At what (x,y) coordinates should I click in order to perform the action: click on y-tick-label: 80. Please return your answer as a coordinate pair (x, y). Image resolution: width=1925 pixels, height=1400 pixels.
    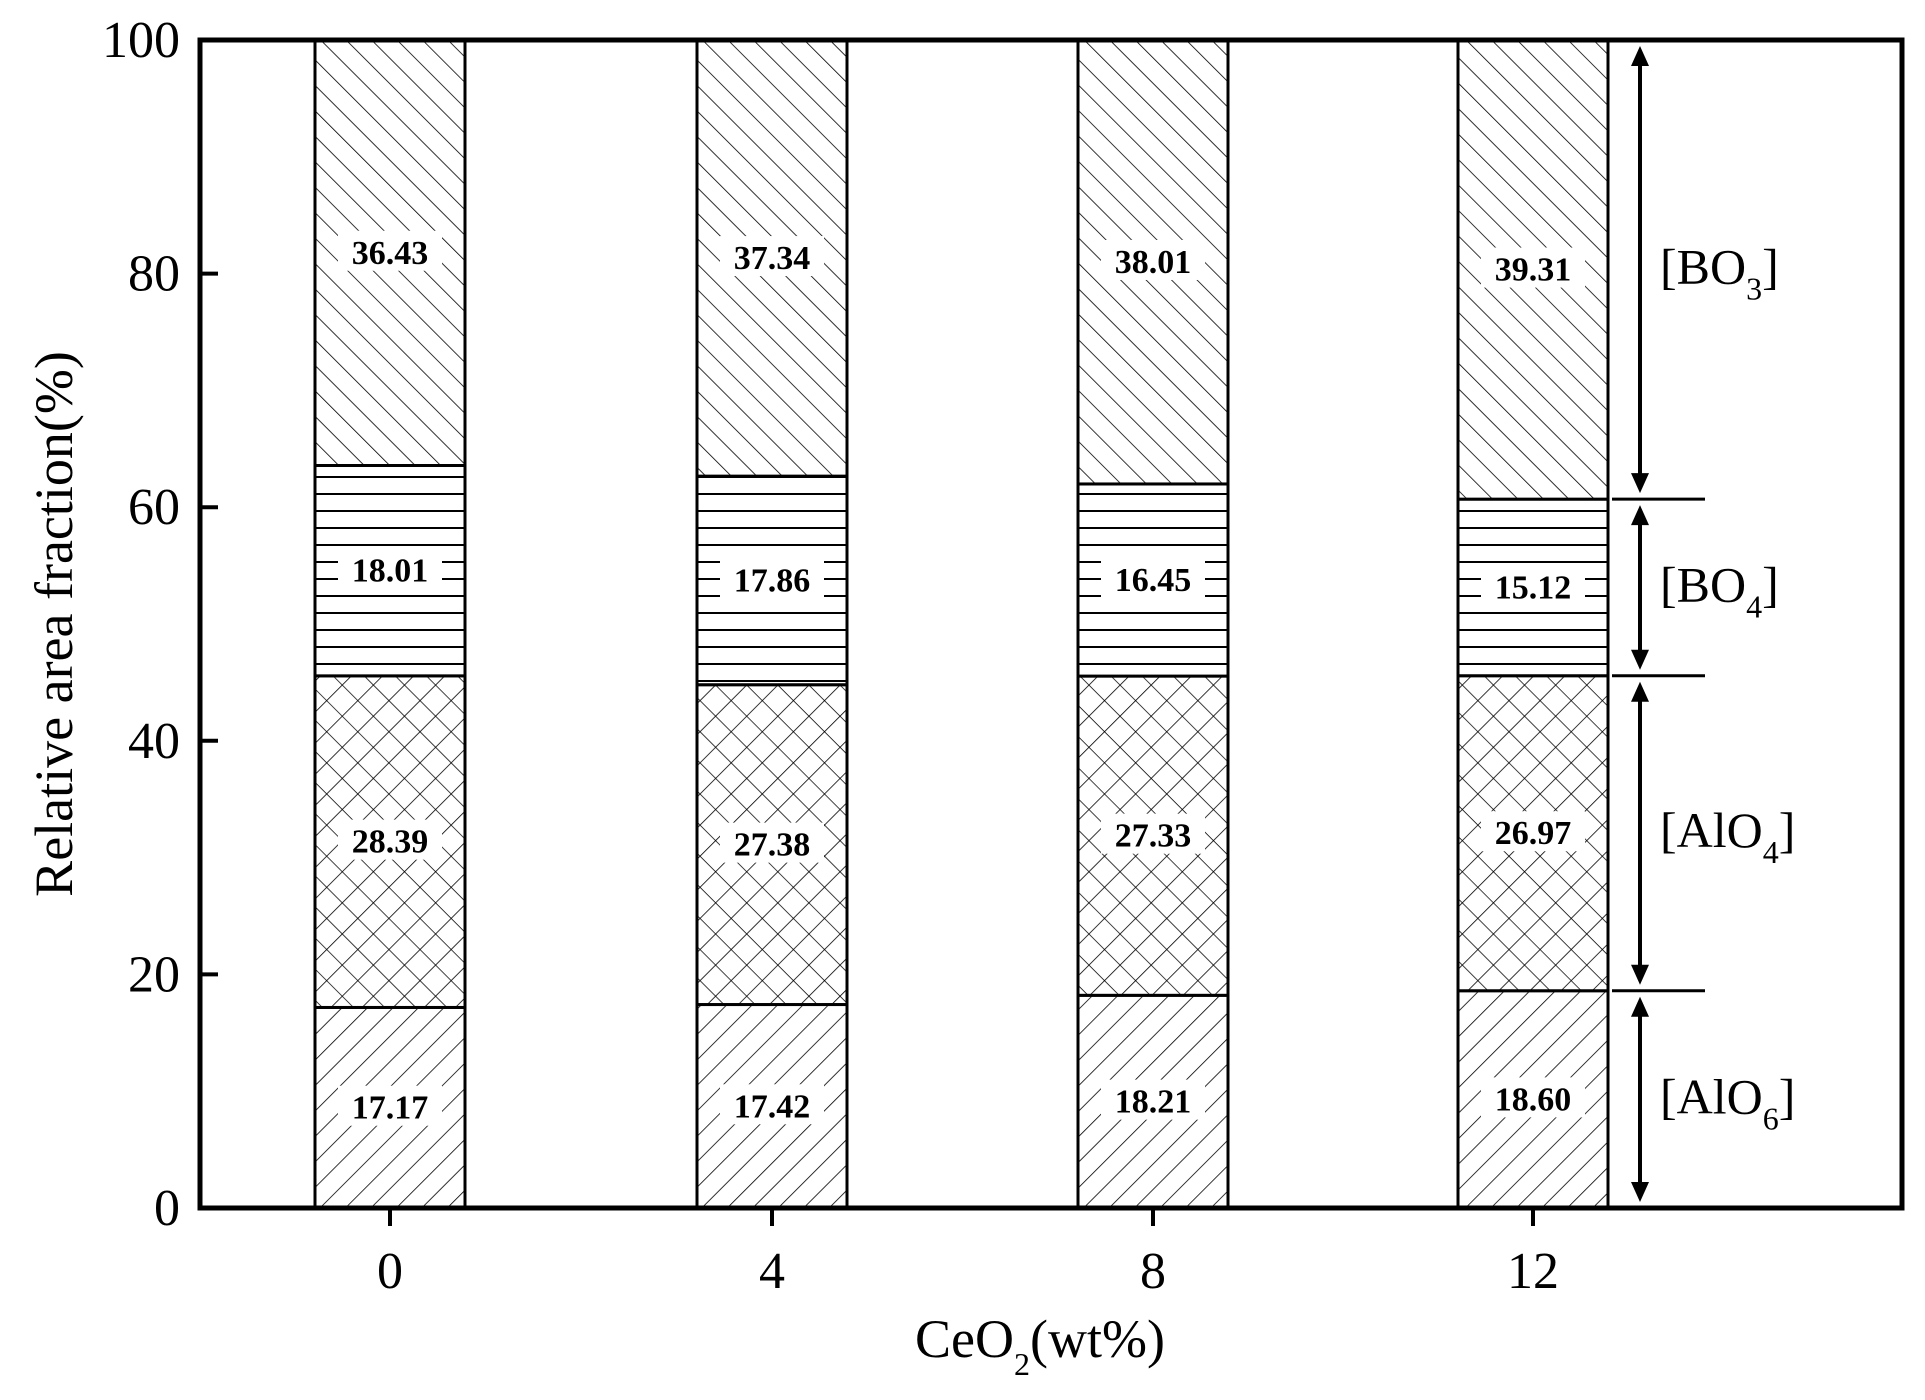
    Looking at the image, I should click on (154, 274).